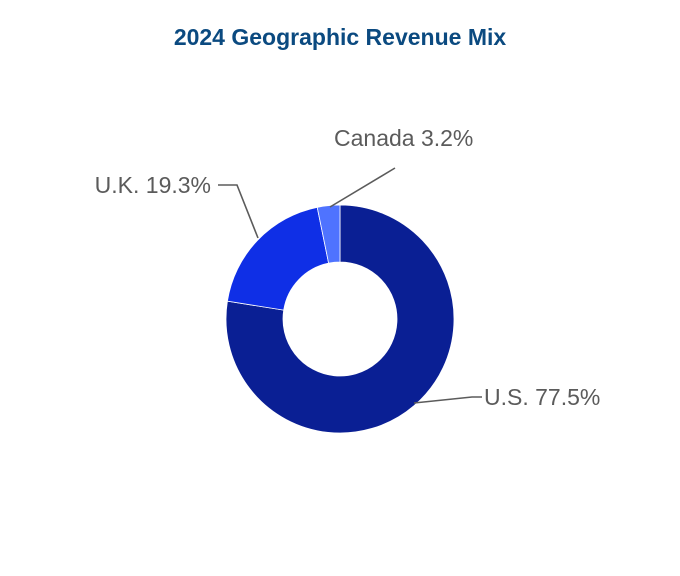  I want to click on leader-line-canada, so click(362, 187).